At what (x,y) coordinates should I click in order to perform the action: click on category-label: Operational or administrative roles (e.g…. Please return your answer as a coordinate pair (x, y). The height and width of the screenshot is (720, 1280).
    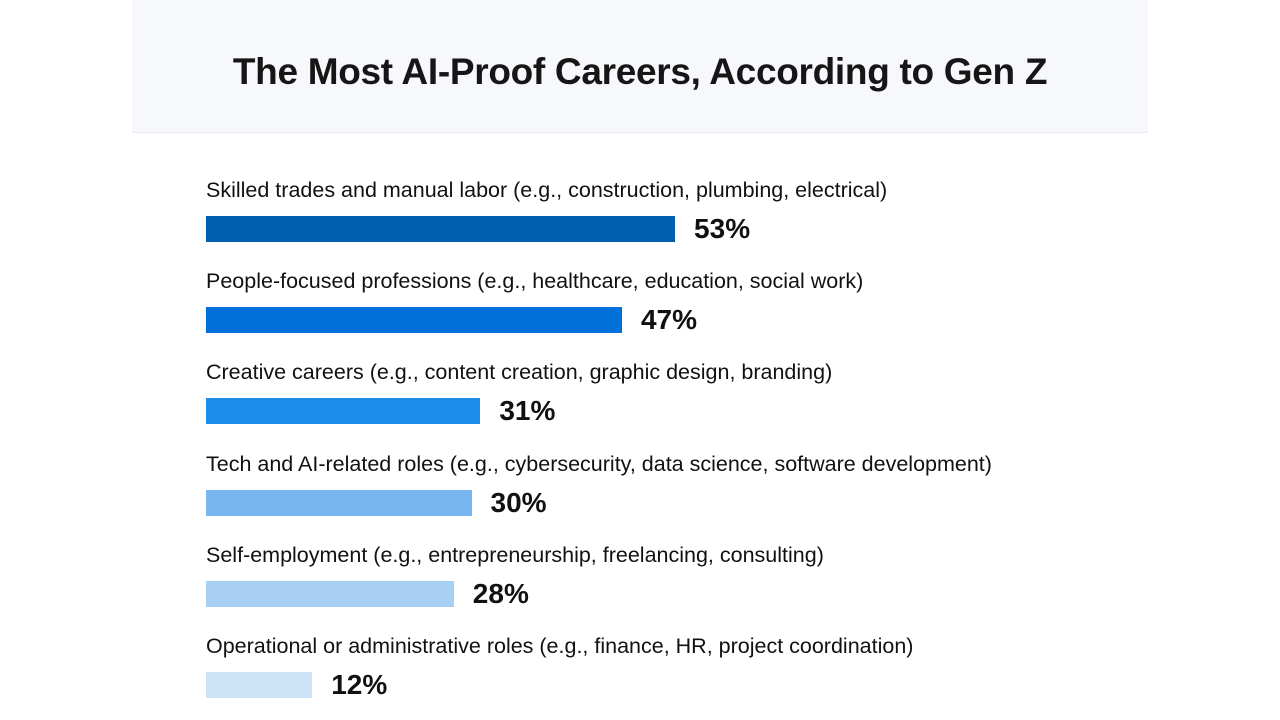
    Looking at the image, I should click on (560, 646).